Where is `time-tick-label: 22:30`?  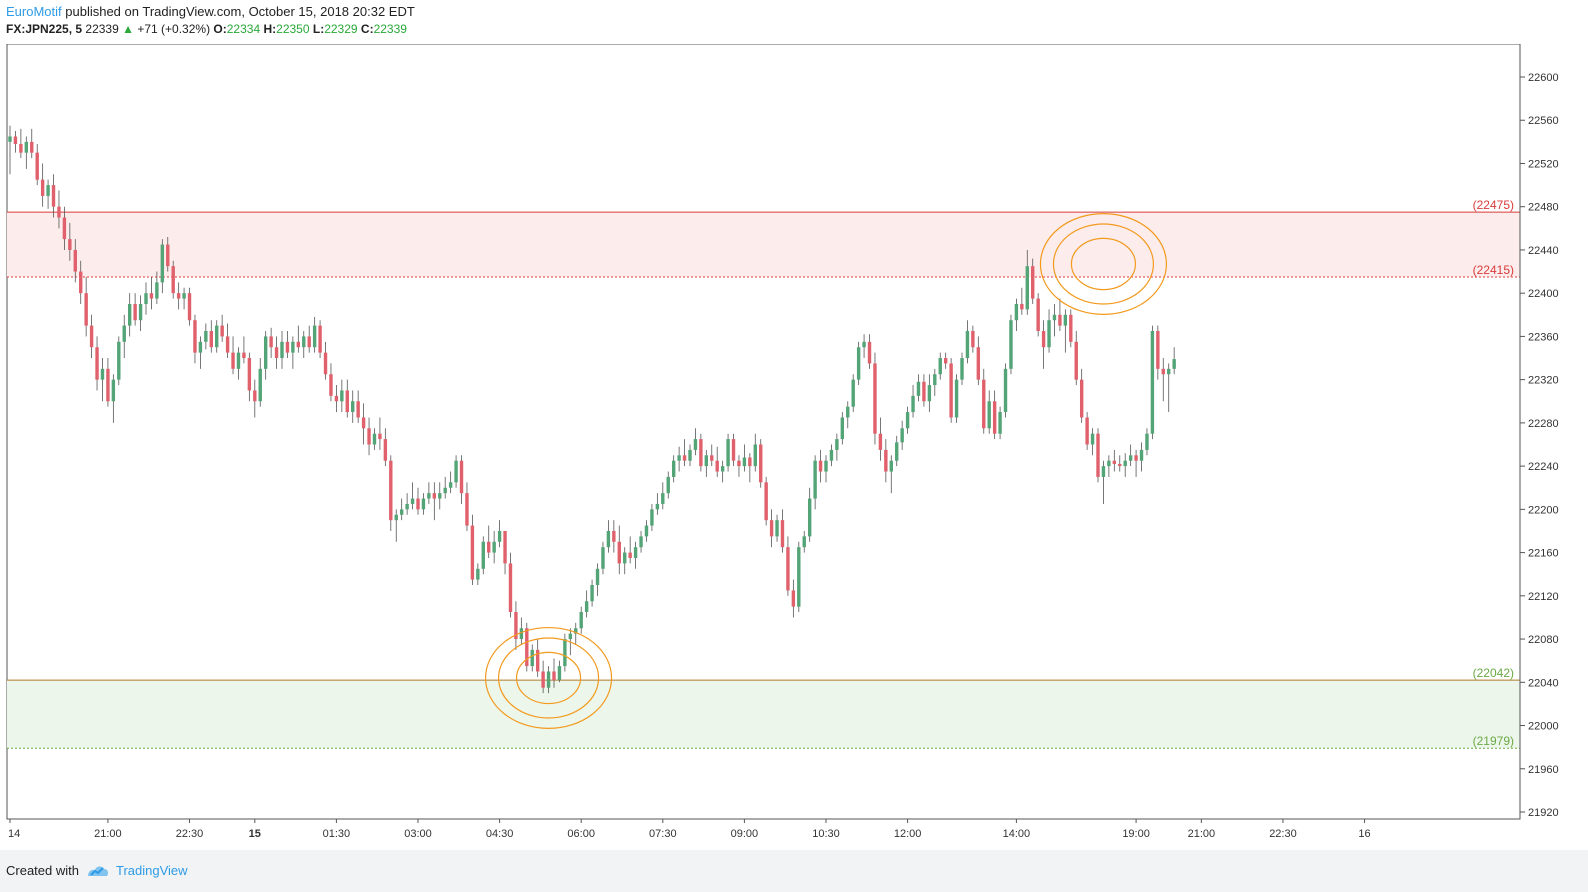
time-tick-label: 22:30 is located at coordinates (190, 834).